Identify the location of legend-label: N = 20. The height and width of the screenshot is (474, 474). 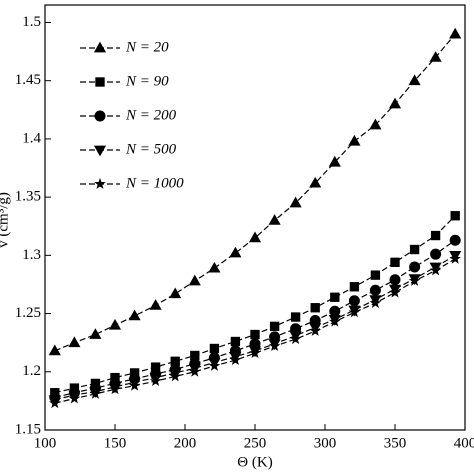
(147, 47).